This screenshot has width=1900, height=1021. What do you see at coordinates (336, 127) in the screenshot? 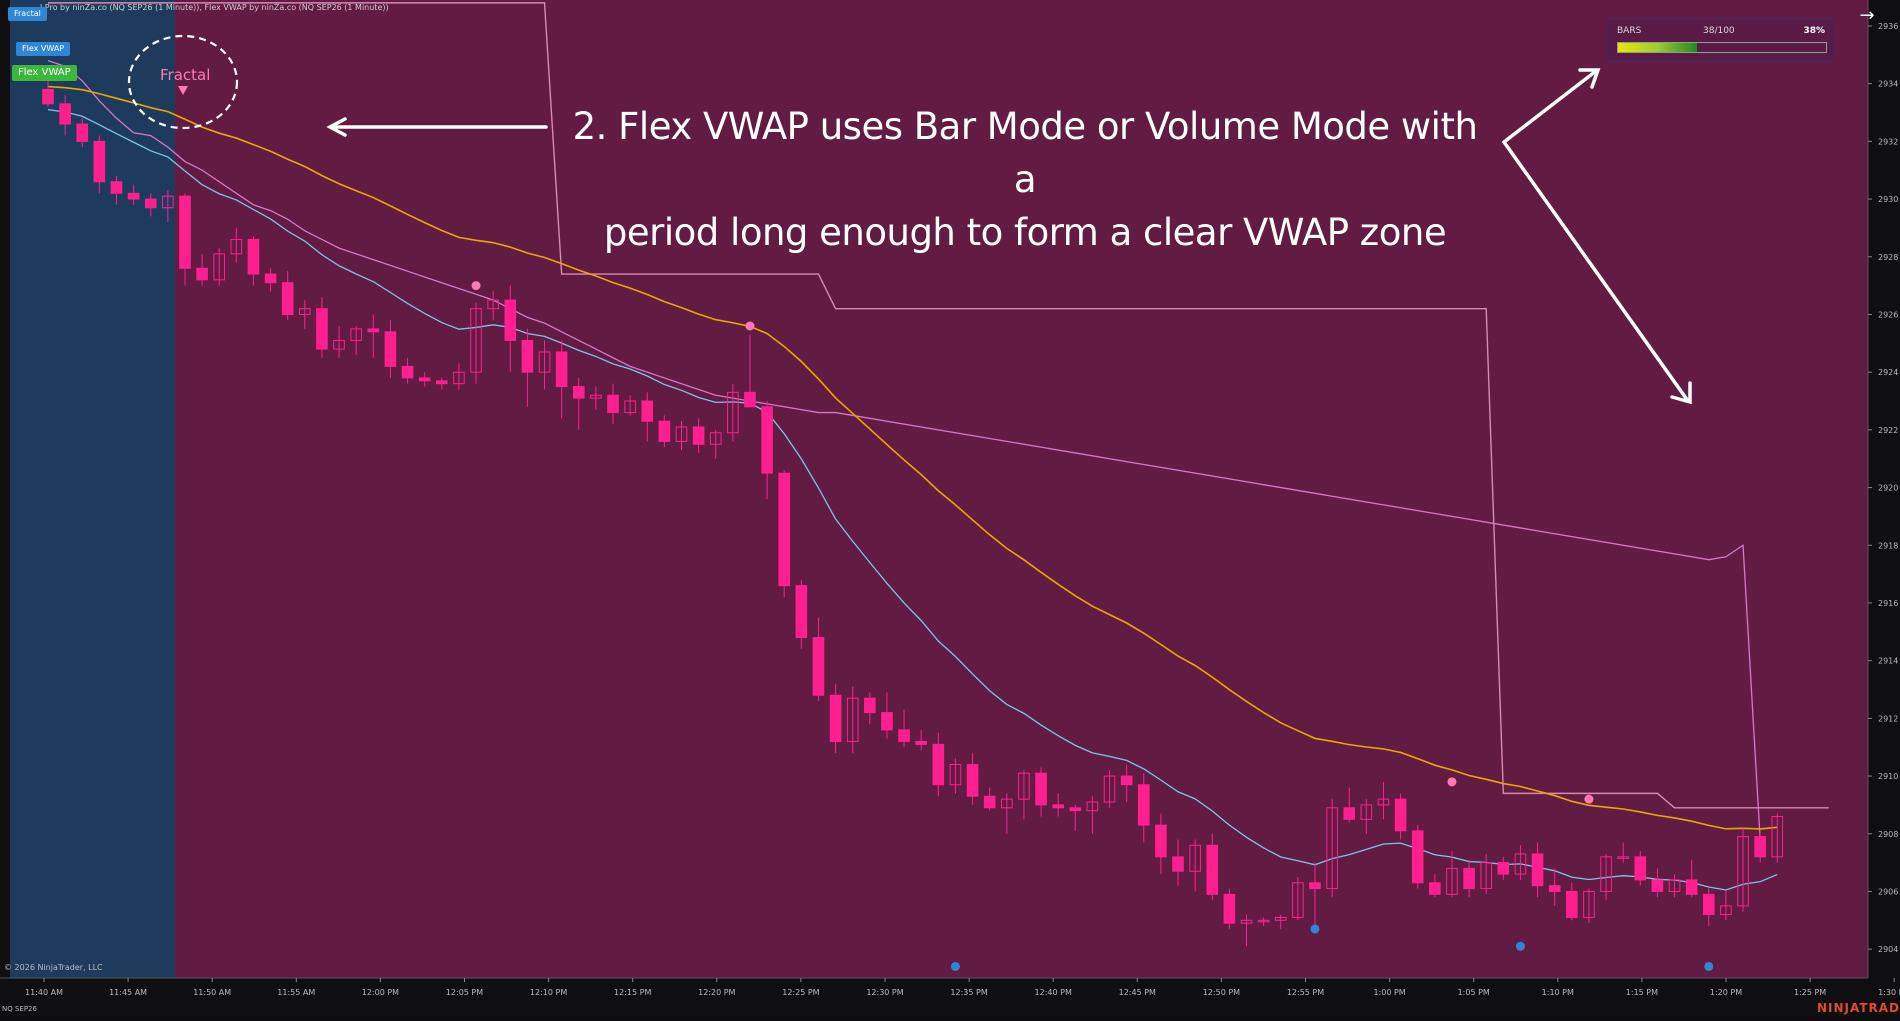
I see `annotation-arrow-left-head` at bounding box center [336, 127].